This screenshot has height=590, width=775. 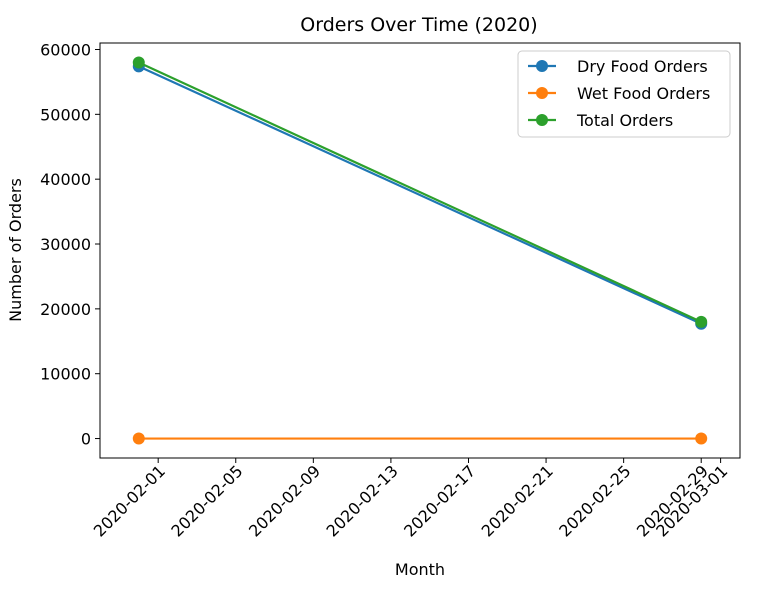 What do you see at coordinates (624, 120) in the screenshot?
I see `legend-label: Total Orders` at bounding box center [624, 120].